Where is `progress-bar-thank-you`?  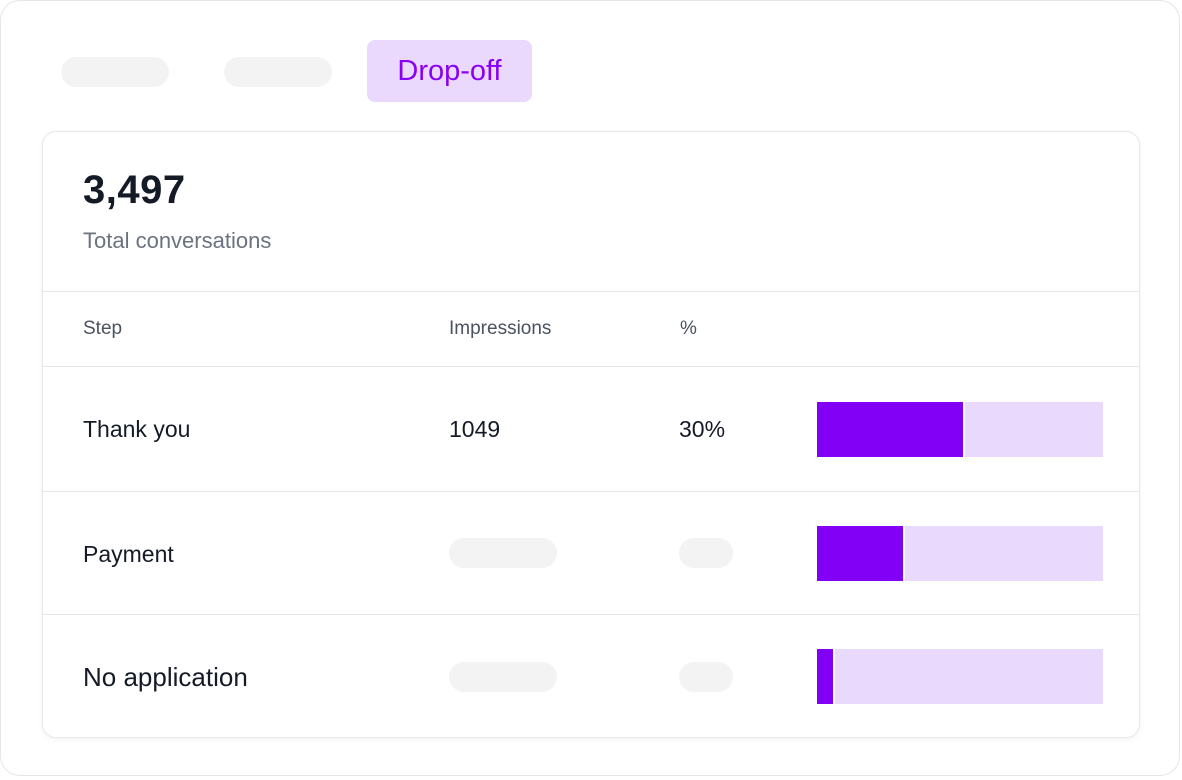
progress-bar-thank-you is located at coordinates (960, 429).